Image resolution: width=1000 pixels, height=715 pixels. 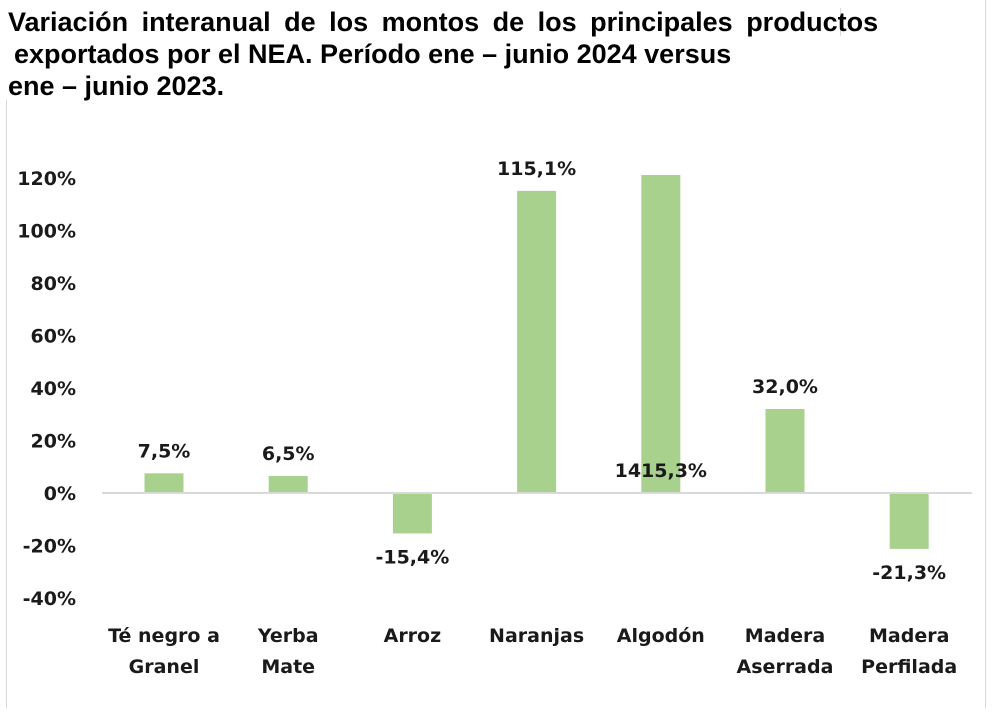 What do you see at coordinates (6, 404) in the screenshot?
I see `frame-left-border` at bounding box center [6, 404].